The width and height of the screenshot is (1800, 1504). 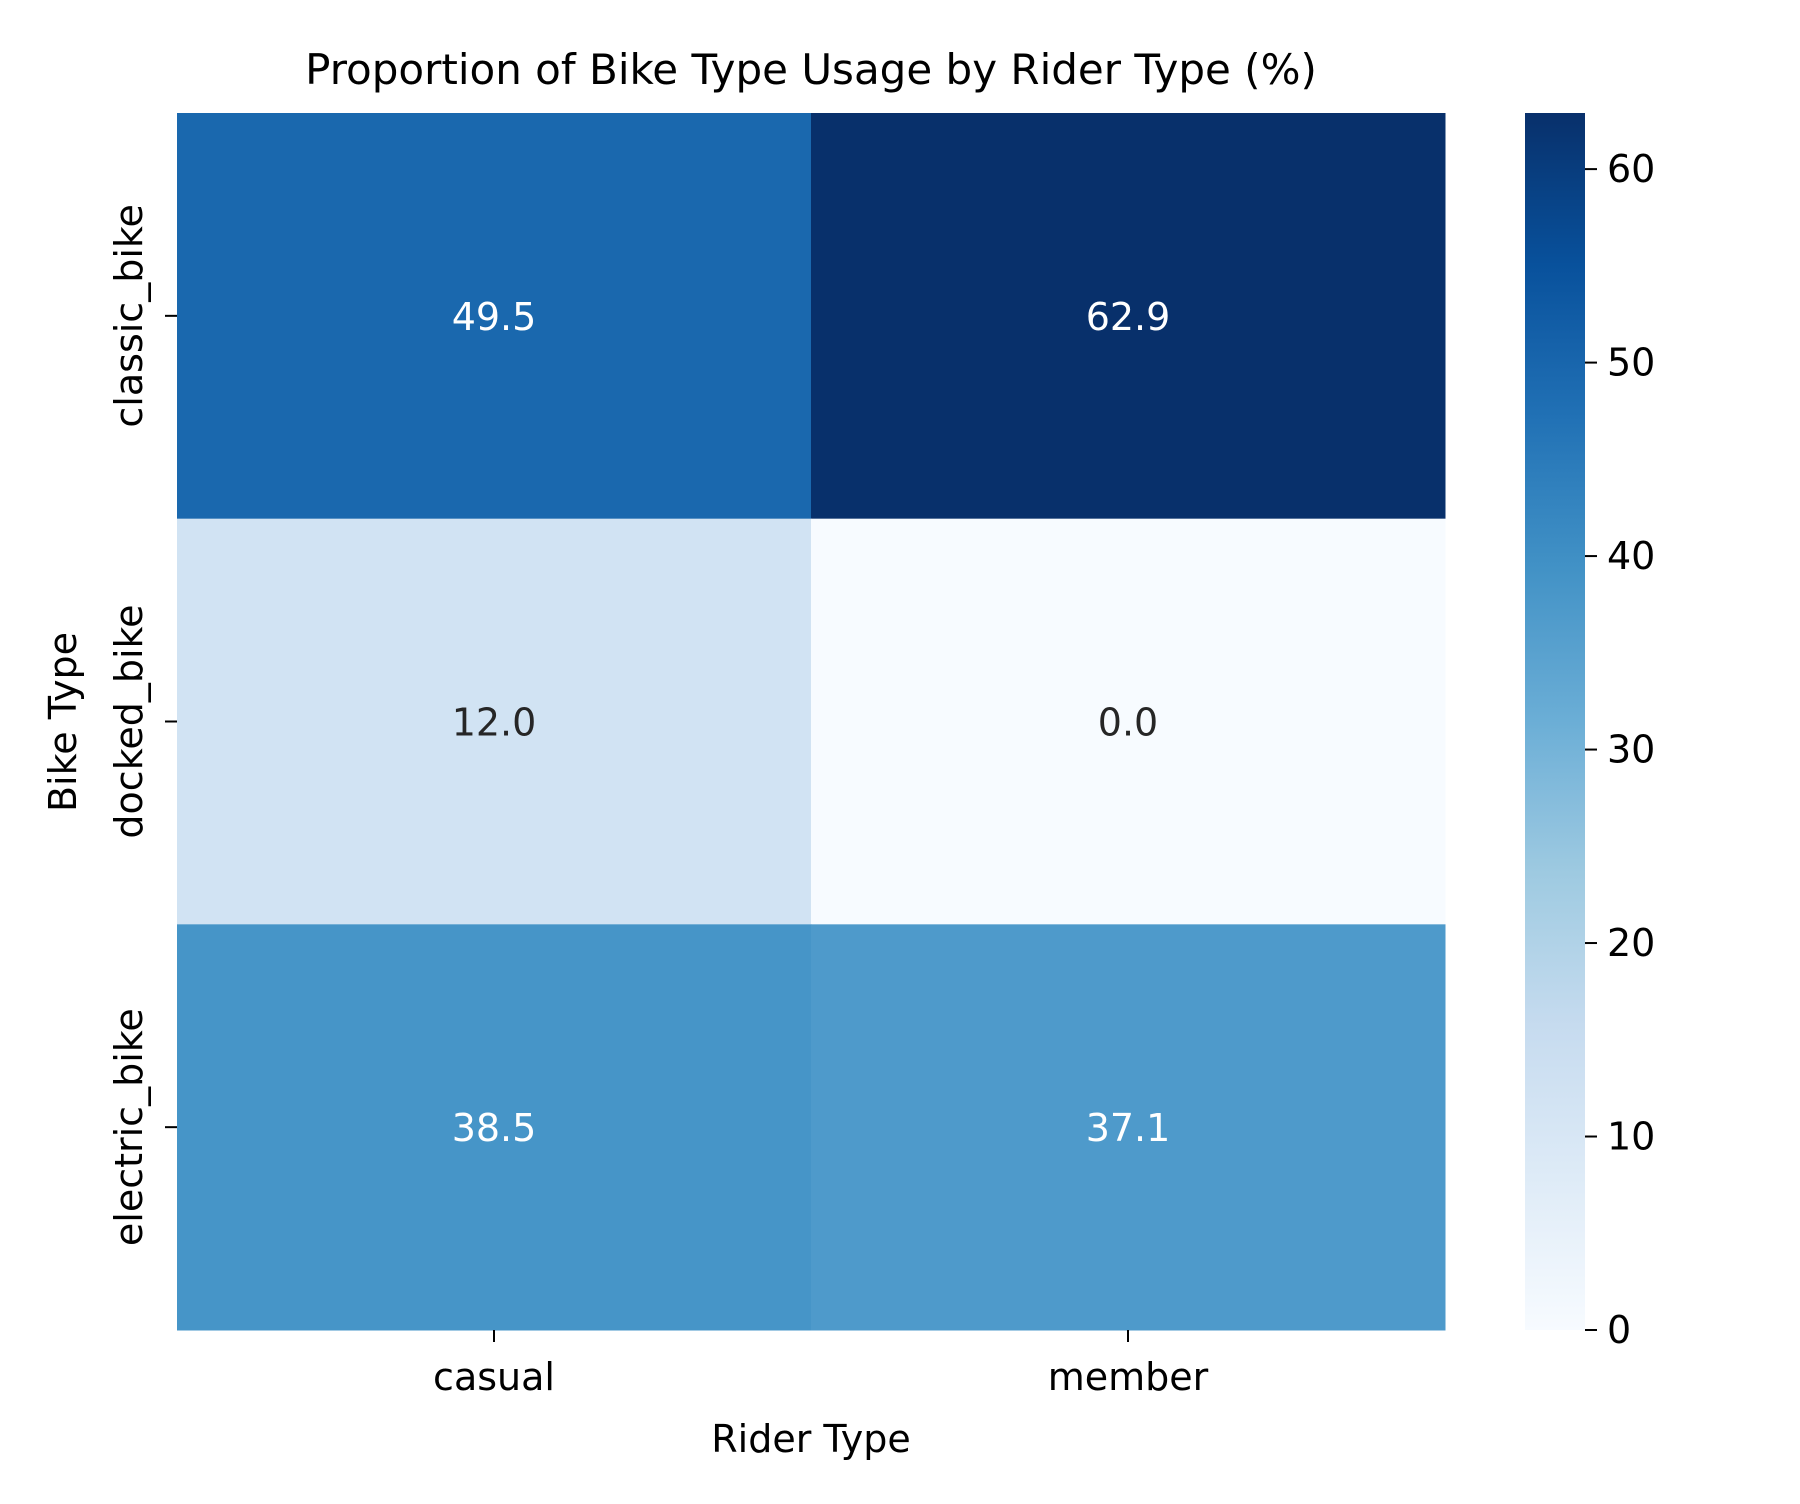 What do you see at coordinates (1555, 721) in the screenshot?
I see `colorbar-gradient` at bounding box center [1555, 721].